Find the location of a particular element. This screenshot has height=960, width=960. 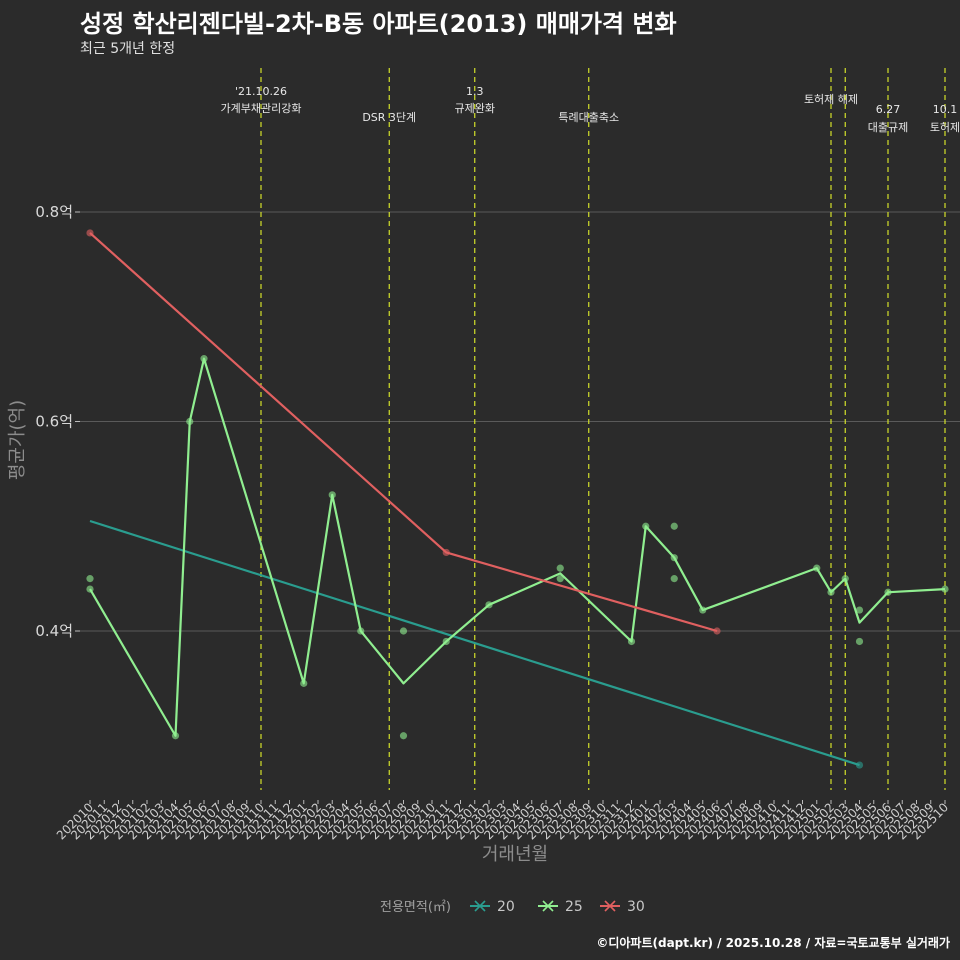

x-axis-title: 거래년월 is located at coordinates (515, 854).